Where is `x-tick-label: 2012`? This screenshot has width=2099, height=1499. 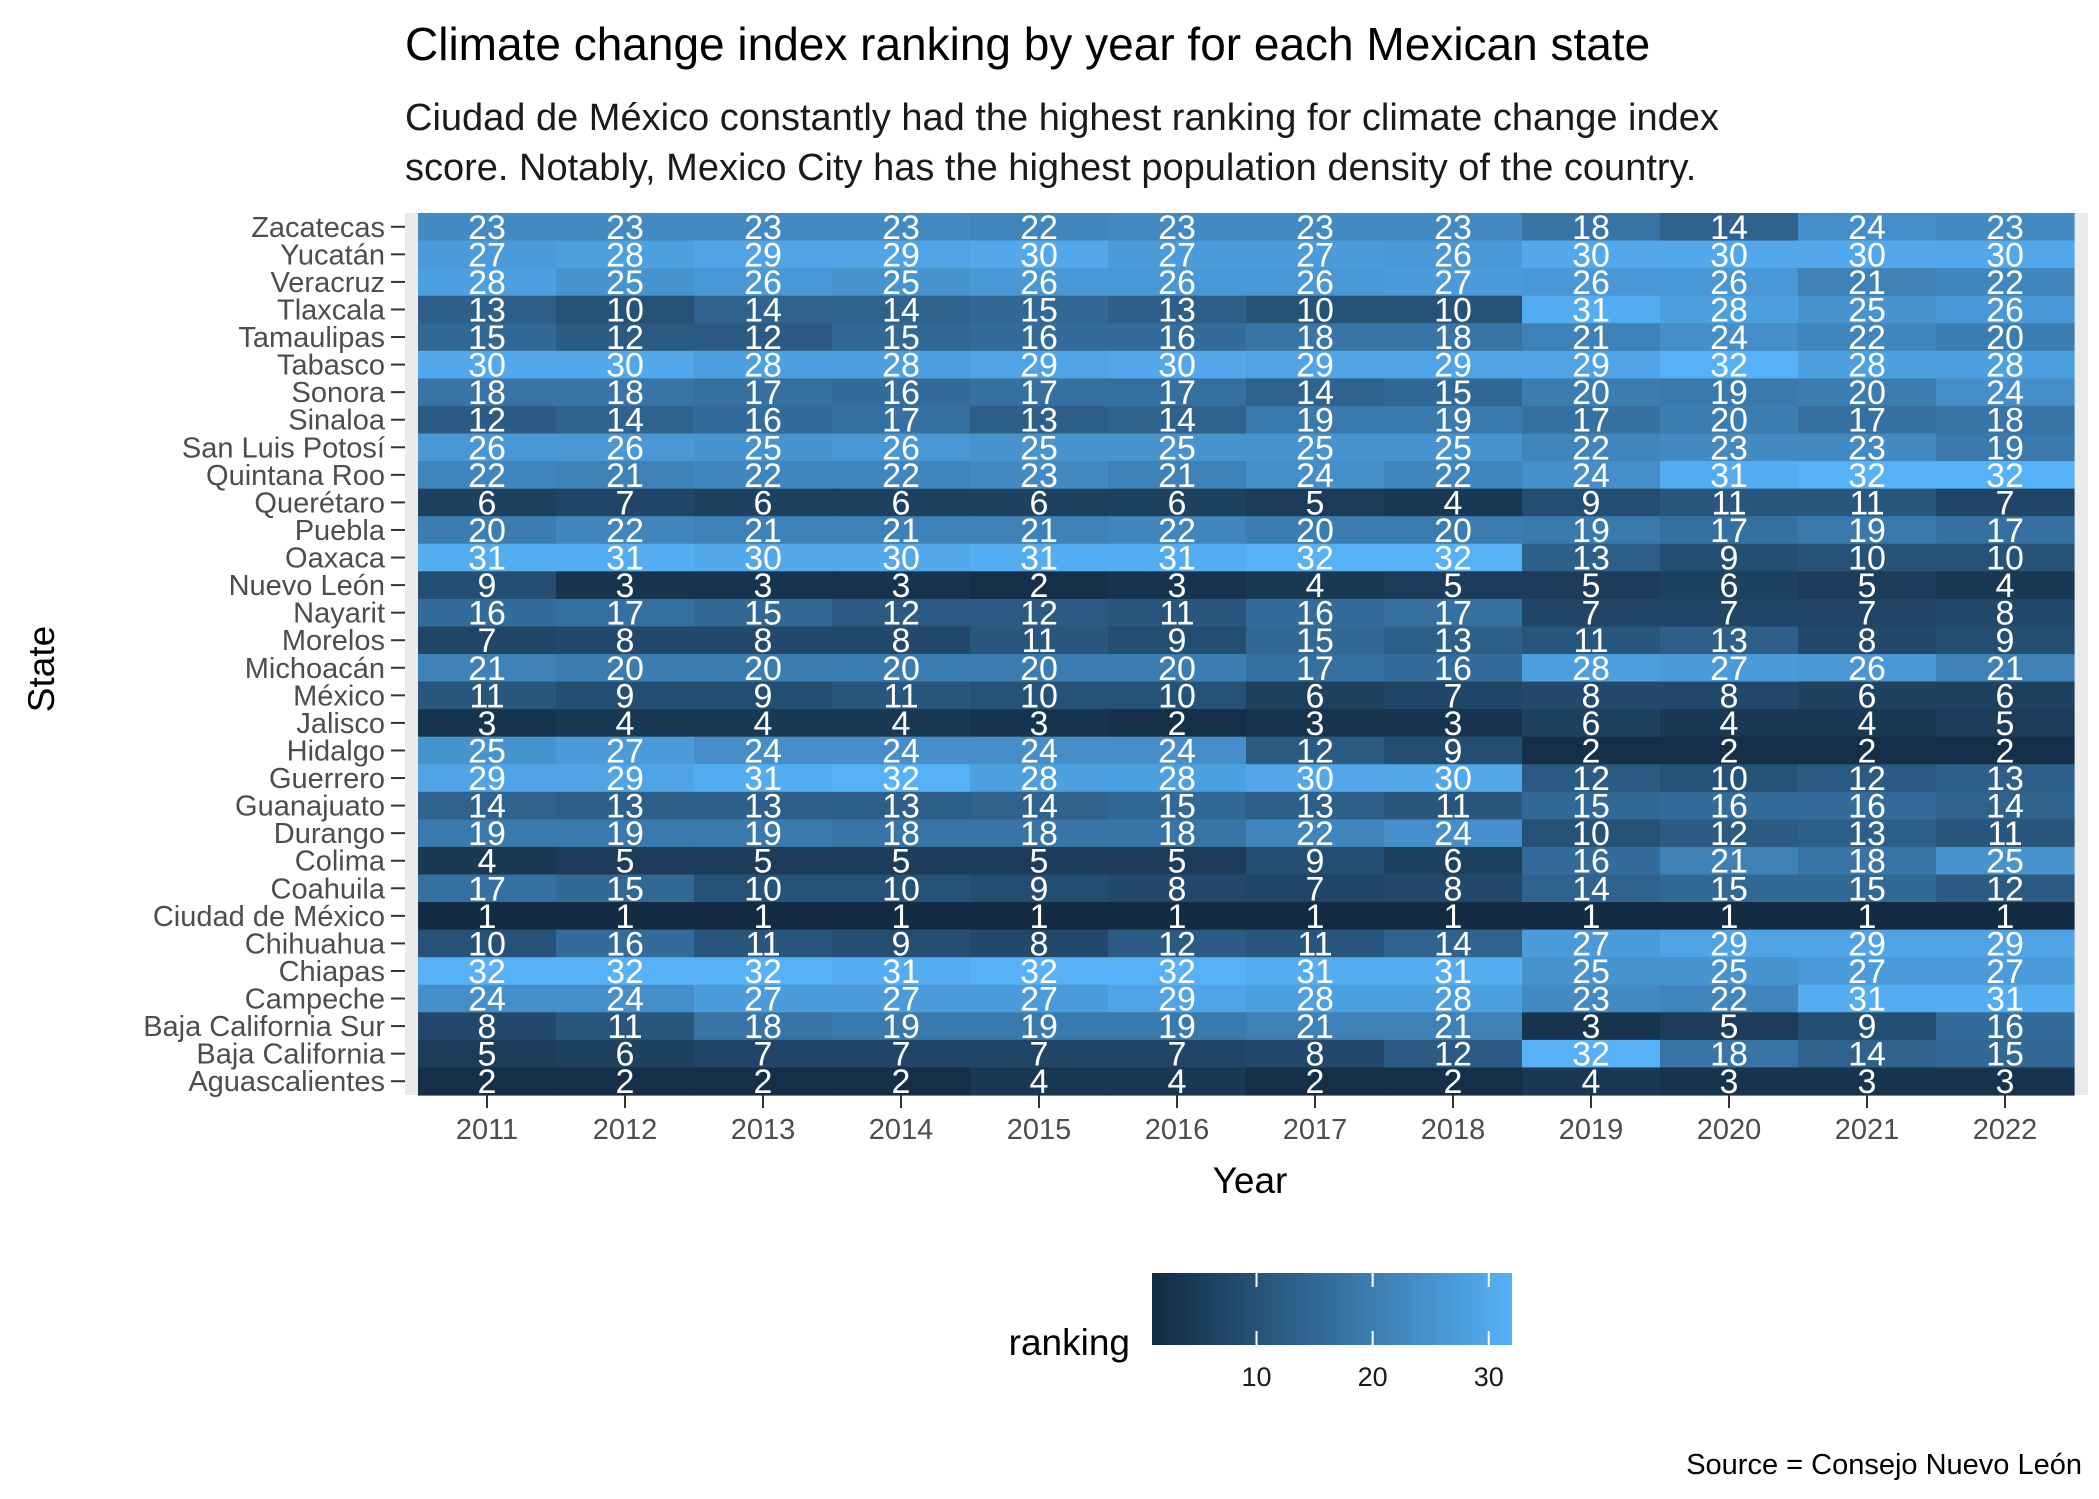 x-tick-label: 2012 is located at coordinates (625, 1130).